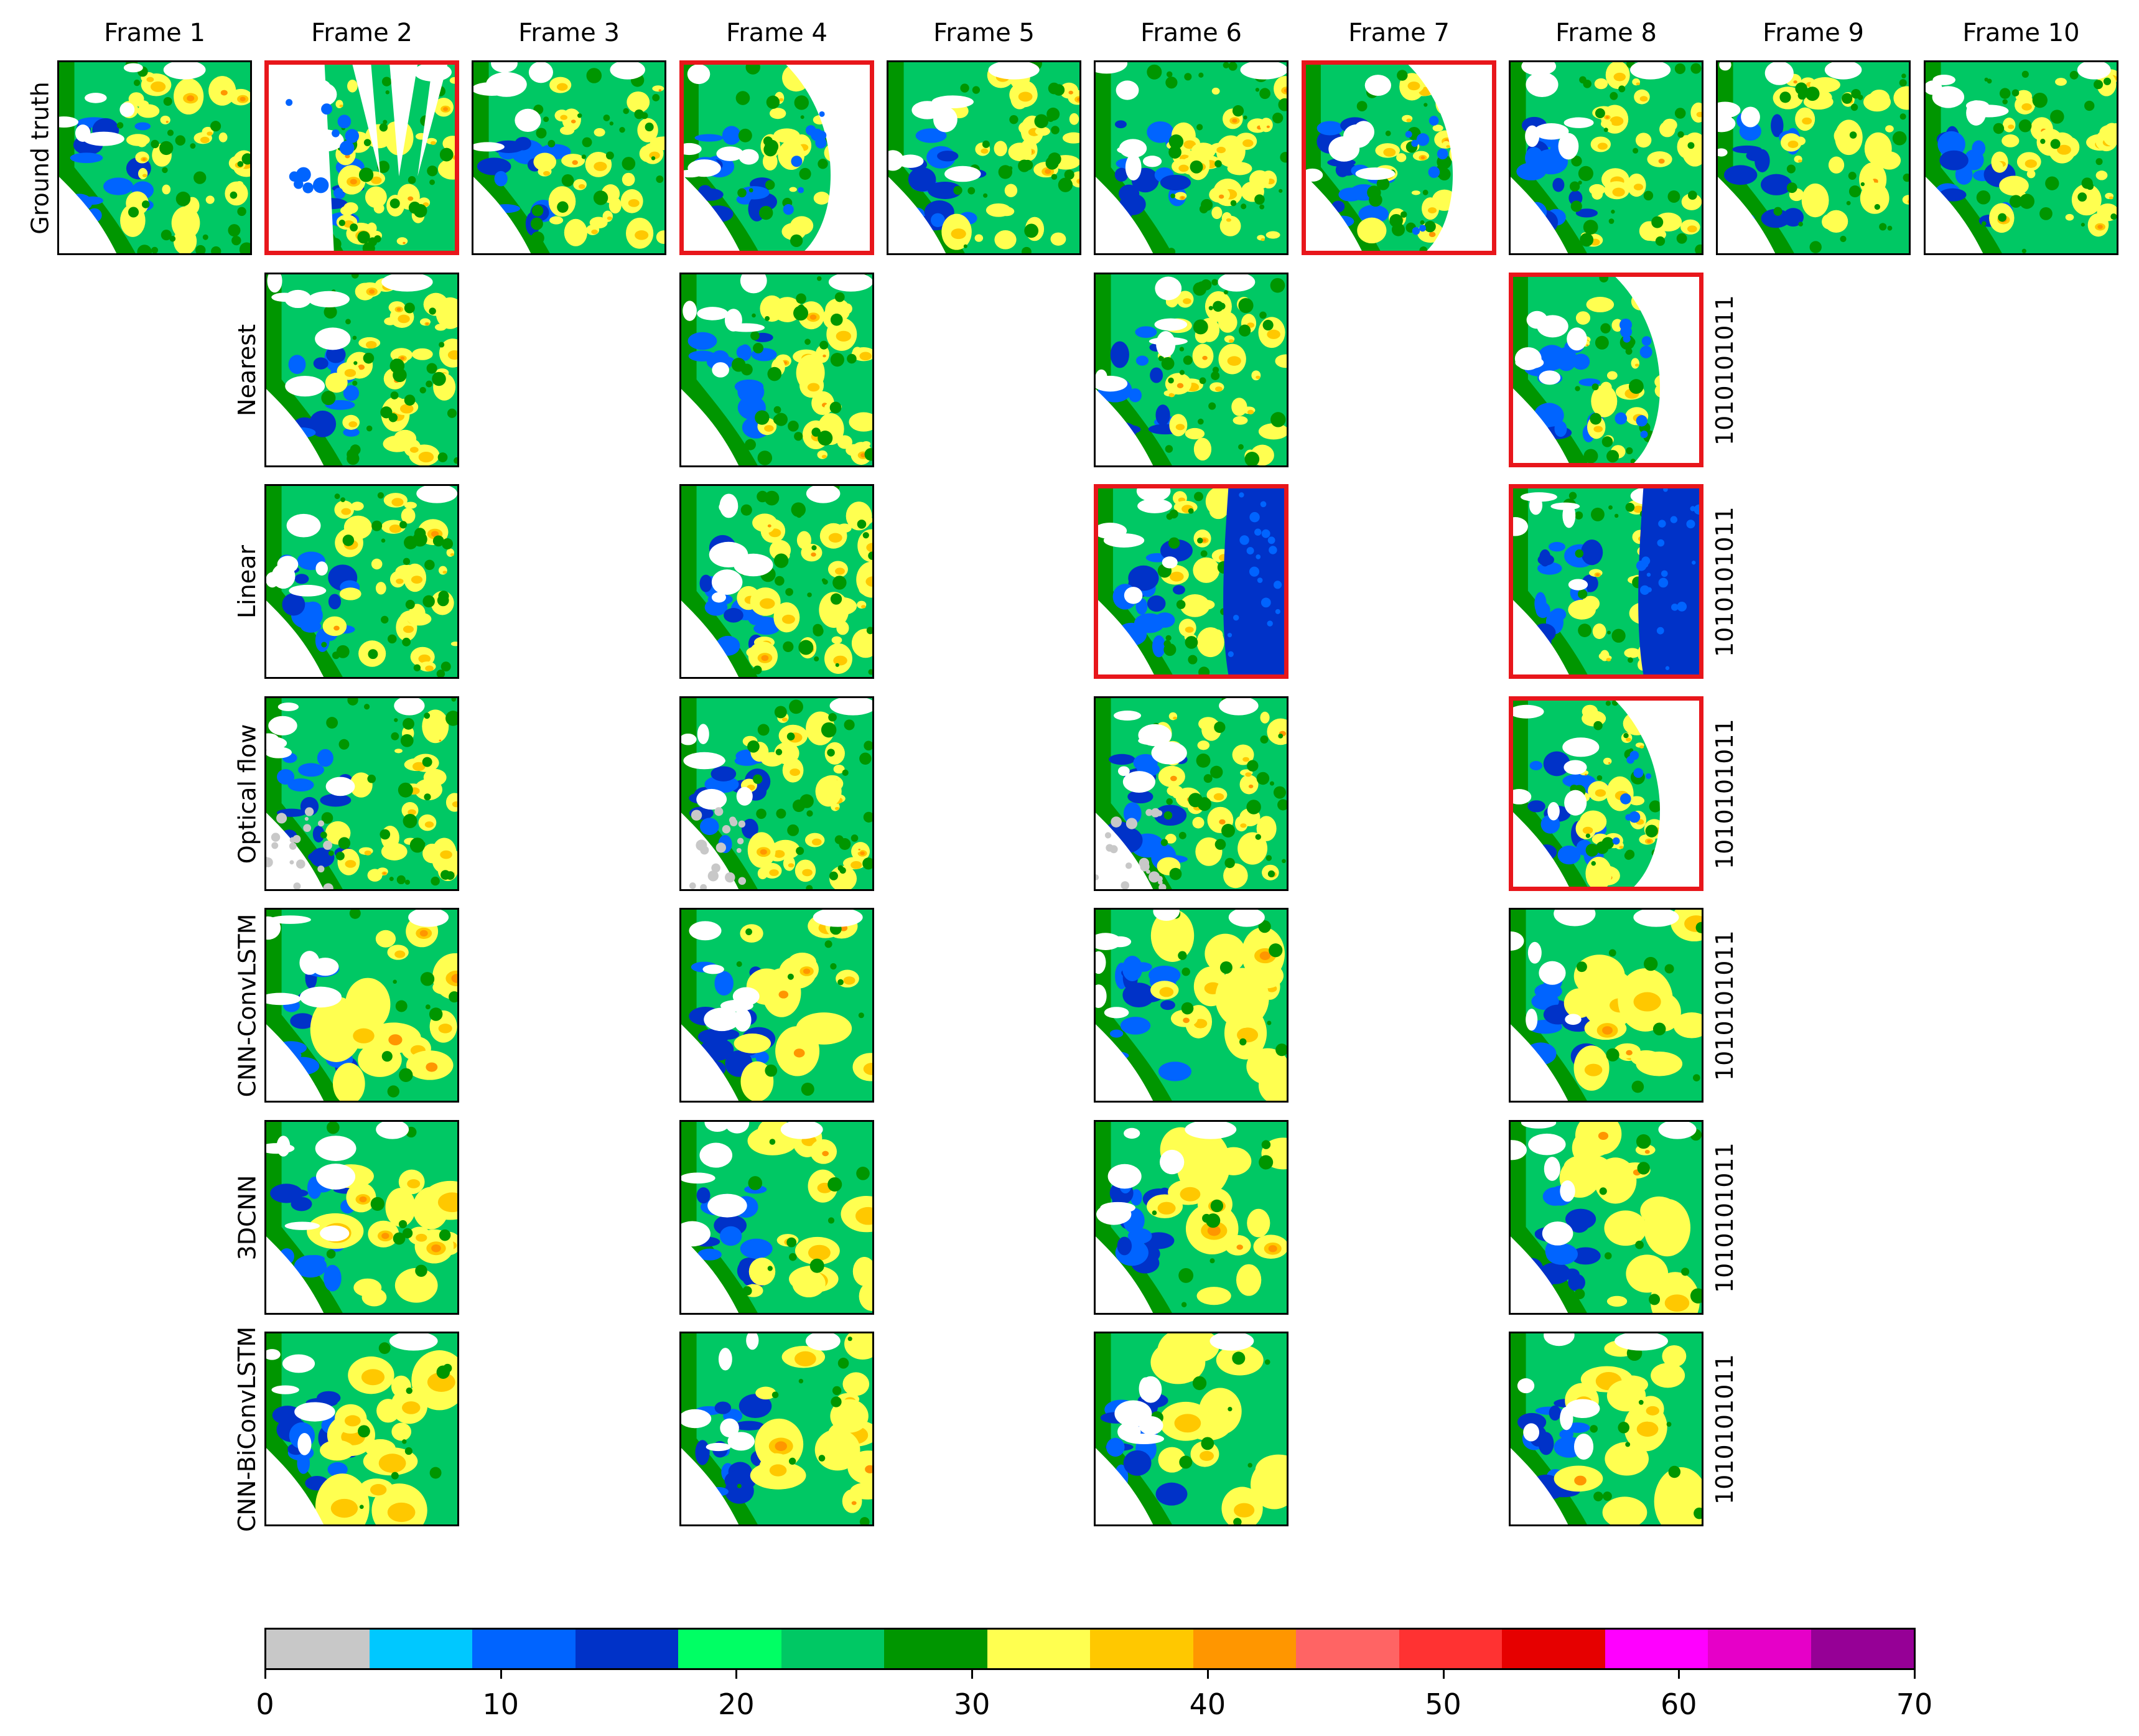 The height and width of the screenshot is (1736, 2139). Describe the element at coordinates (247, 1005) in the screenshot. I see `row-label: CNN-ConvLSTM` at that location.